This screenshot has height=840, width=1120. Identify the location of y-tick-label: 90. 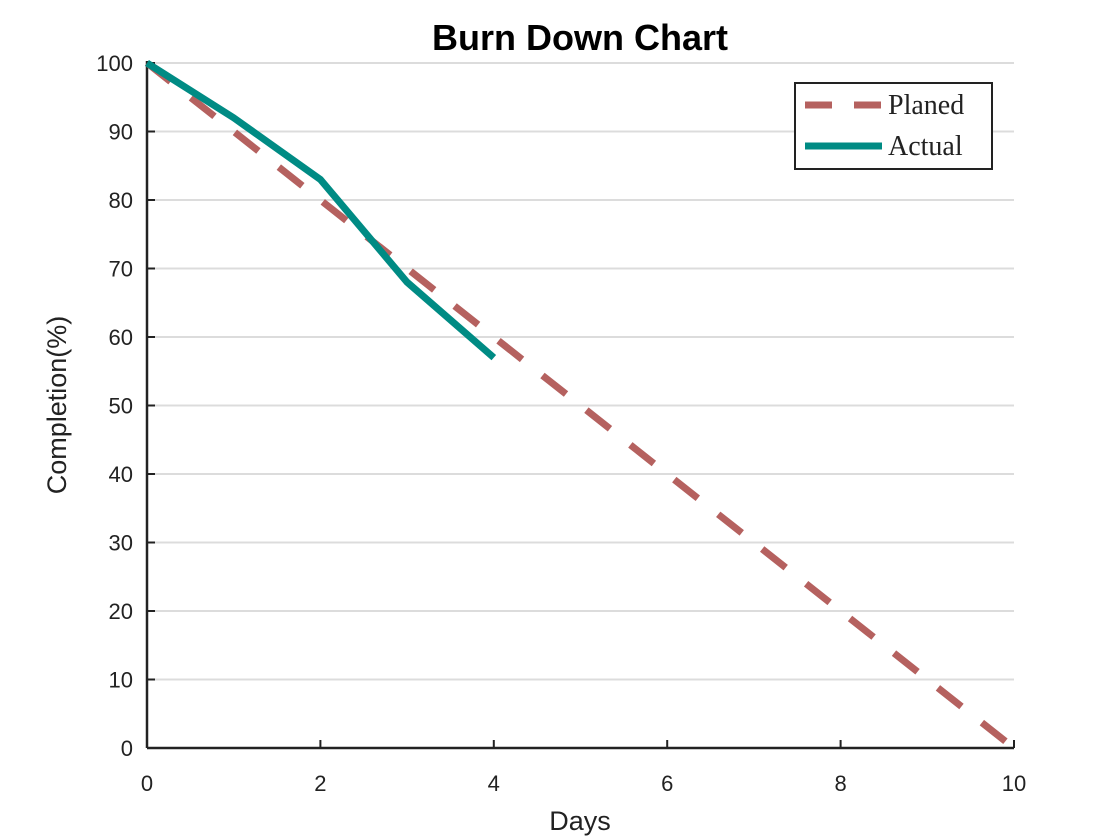
(121, 132).